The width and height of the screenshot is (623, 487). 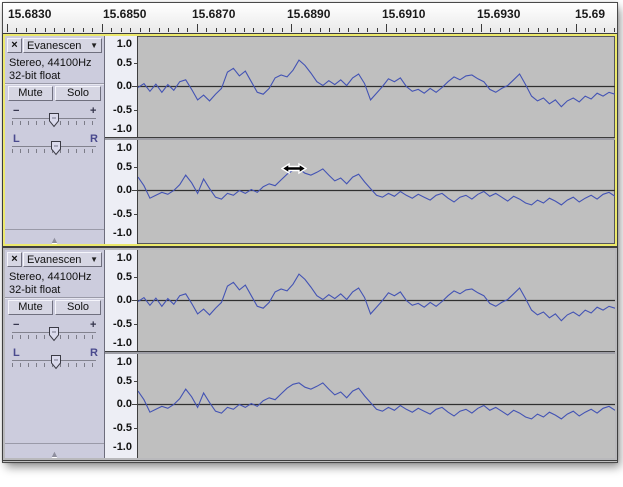 I want to click on pan-right-label: R, so click(x=94, y=139).